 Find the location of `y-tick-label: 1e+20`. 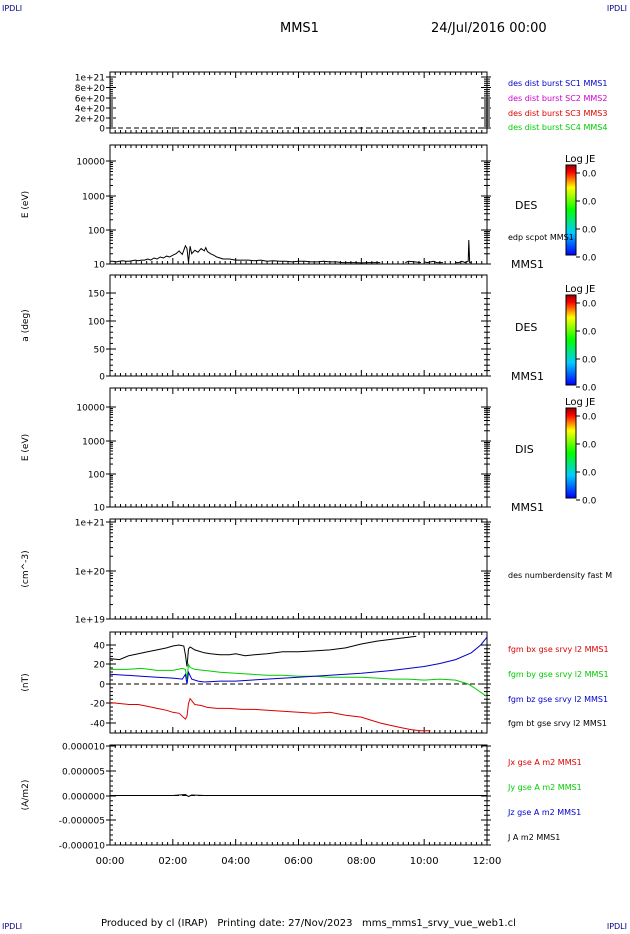

y-tick-label: 1e+20 is located at coordinates (90, 573).